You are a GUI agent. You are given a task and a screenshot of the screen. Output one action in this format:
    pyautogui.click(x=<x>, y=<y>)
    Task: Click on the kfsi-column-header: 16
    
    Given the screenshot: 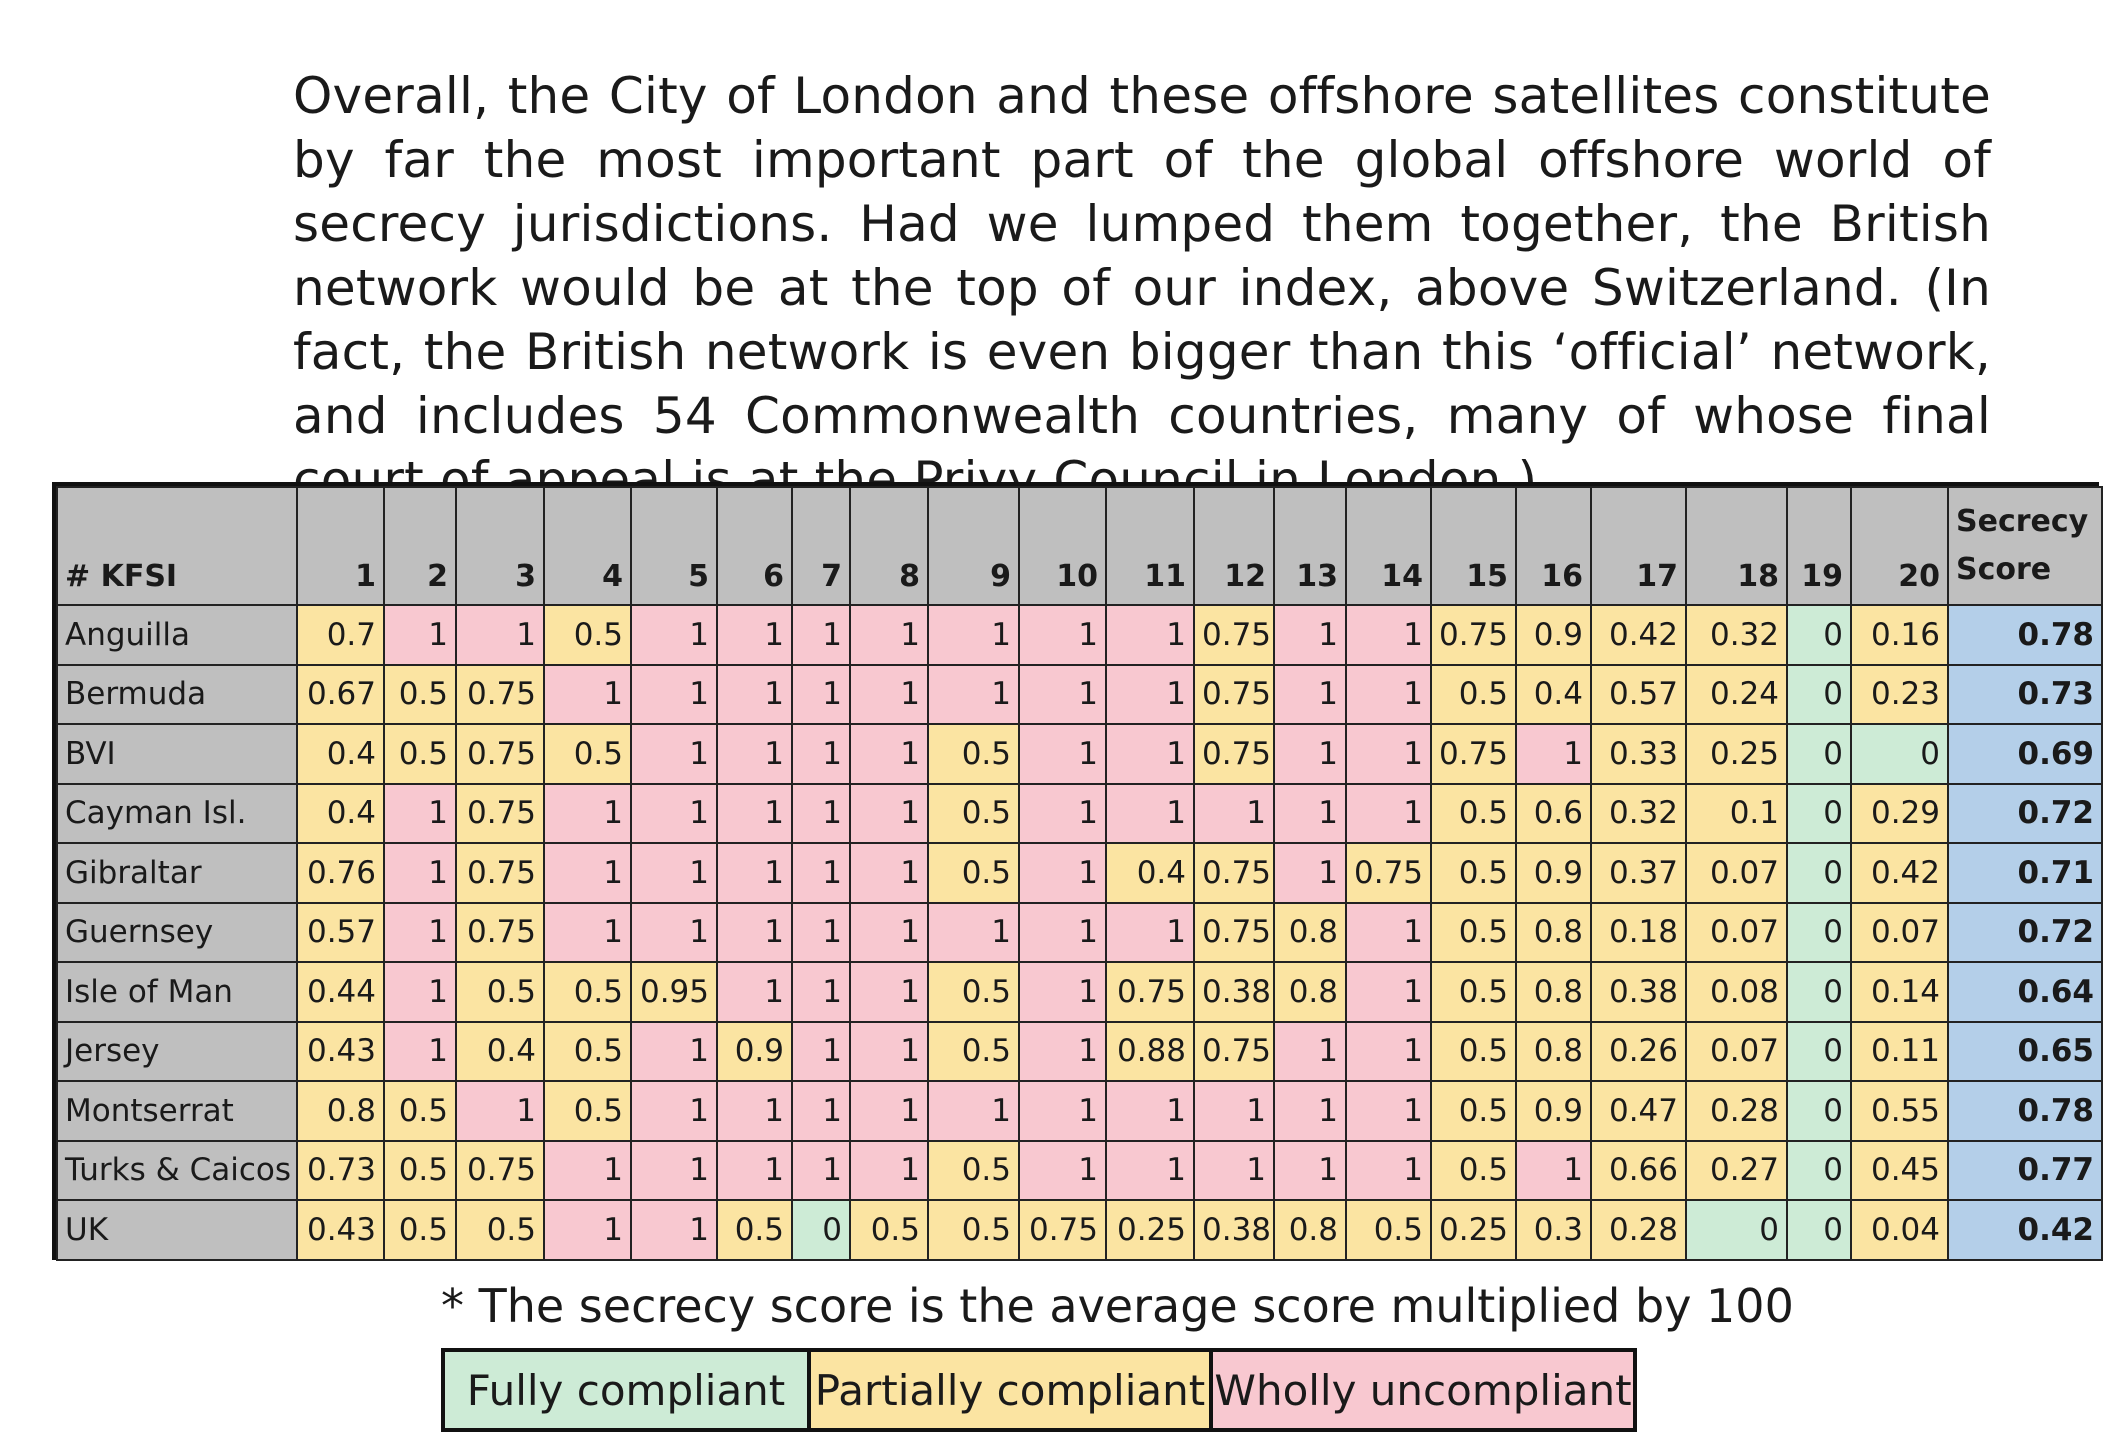 What is the action you would take?
    pyautogui.click(x=1553, y=546)
    